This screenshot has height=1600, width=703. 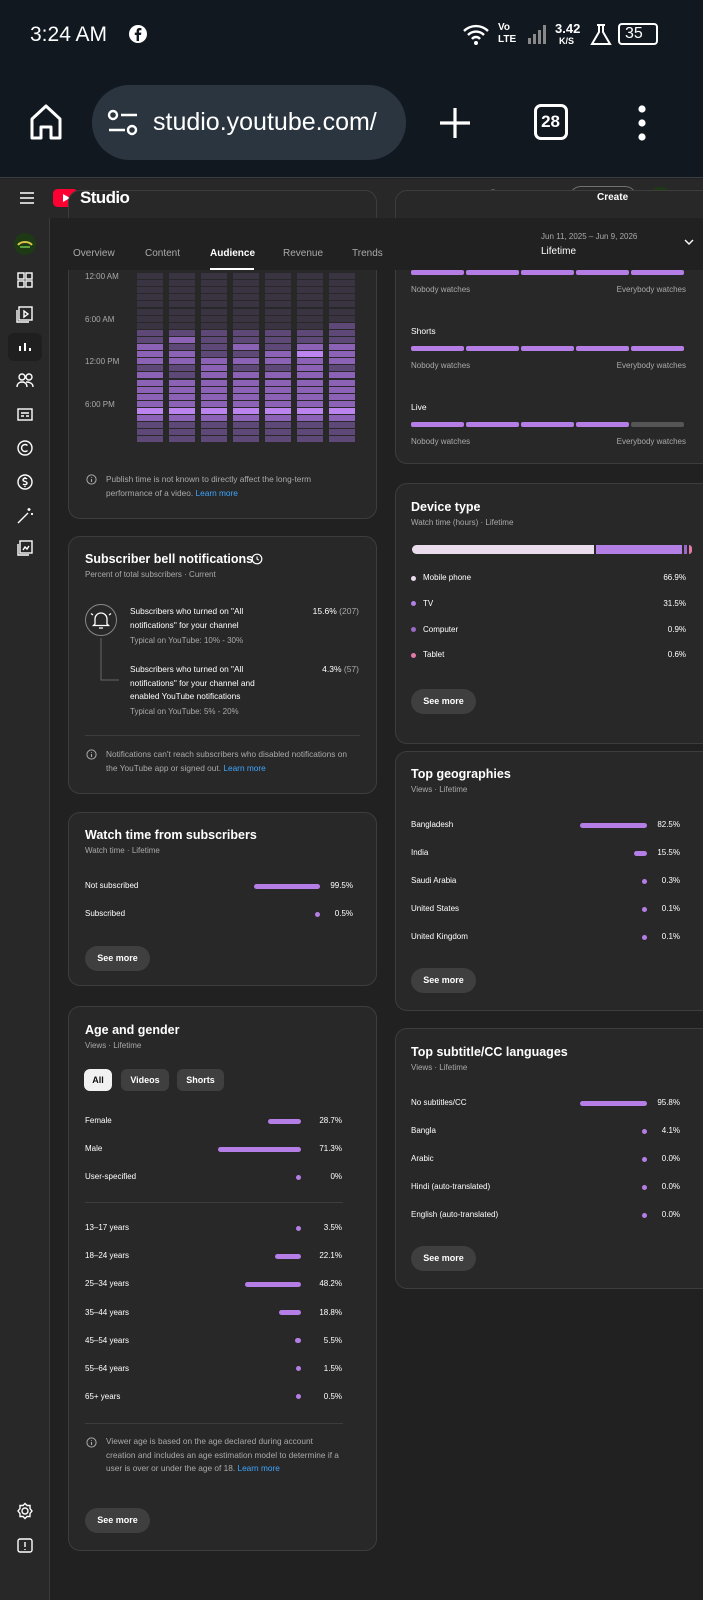 What do you see at coordinates (602, 348) in the screenshot?
I see `retention-segment` at bounding box center [602, 348].